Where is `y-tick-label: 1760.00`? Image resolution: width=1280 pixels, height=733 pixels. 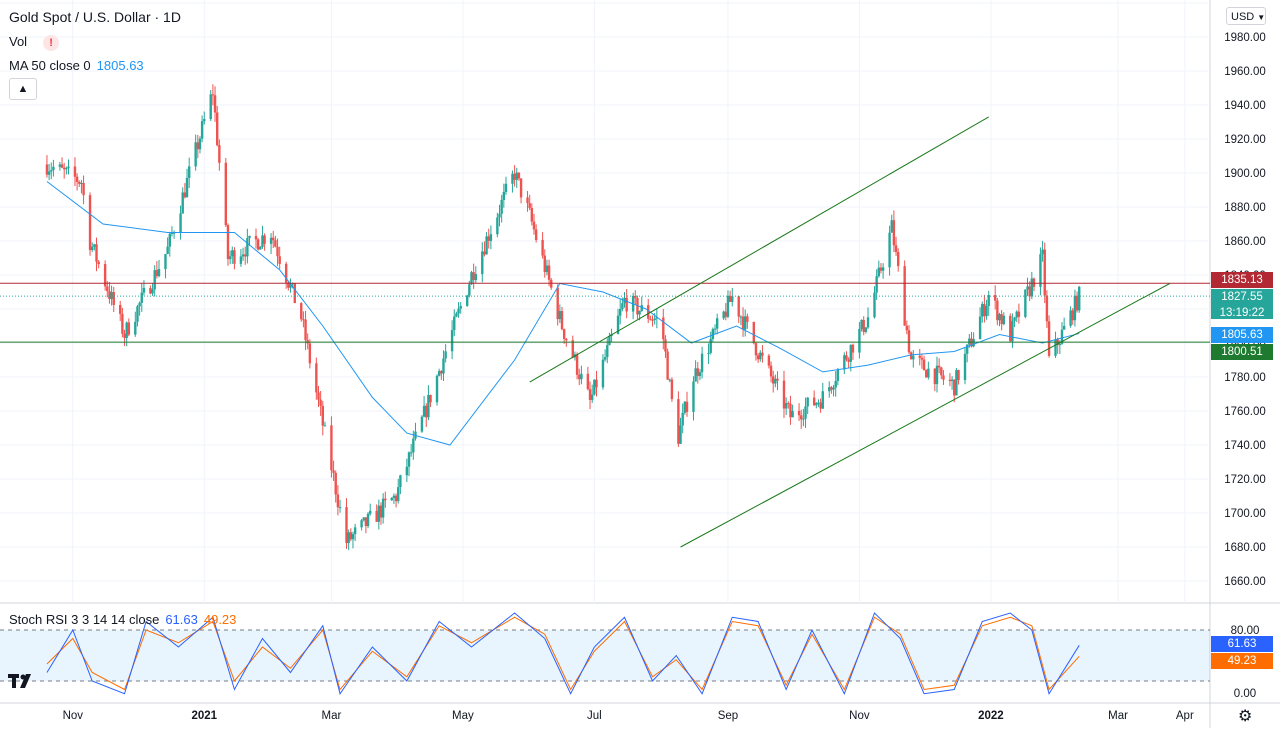 y-tick-label: 1760.00 is located at coordinates (1245, 412).